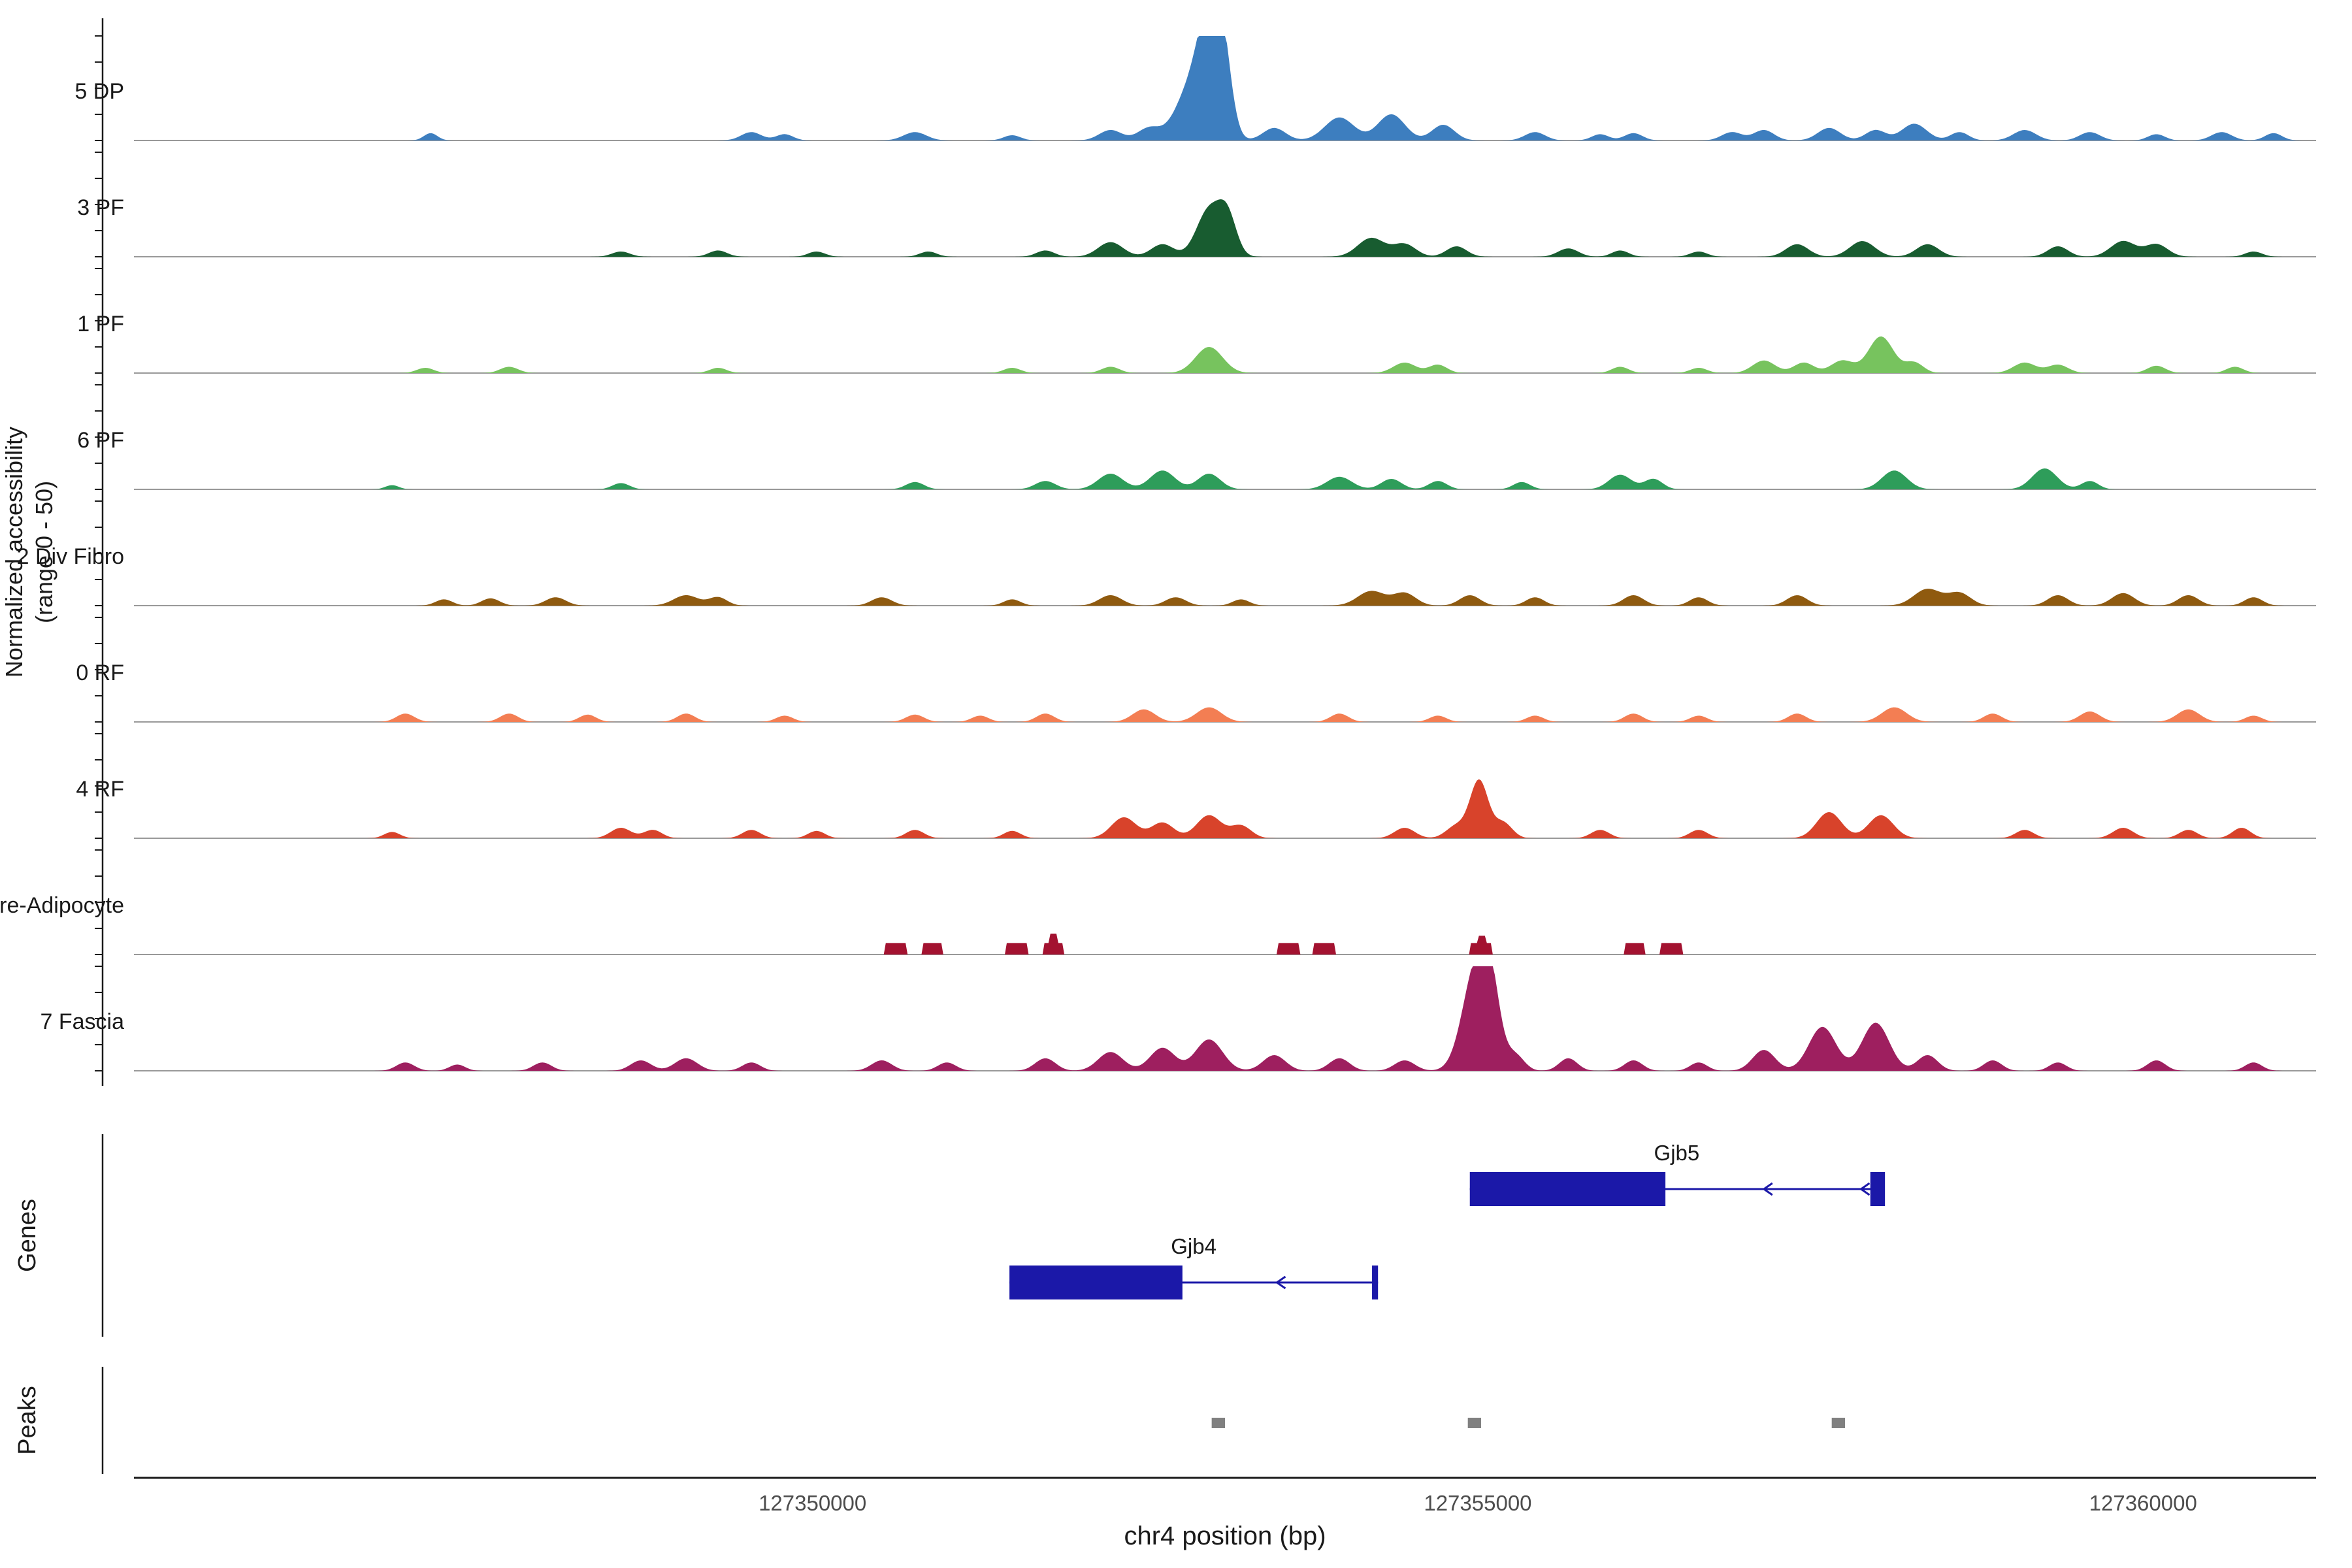 This screenshot has height=1568, width=2352. Describe the element at coordinates (1194, 1246) in the screenshot. I see `gene-label: Gjb4` at that location.